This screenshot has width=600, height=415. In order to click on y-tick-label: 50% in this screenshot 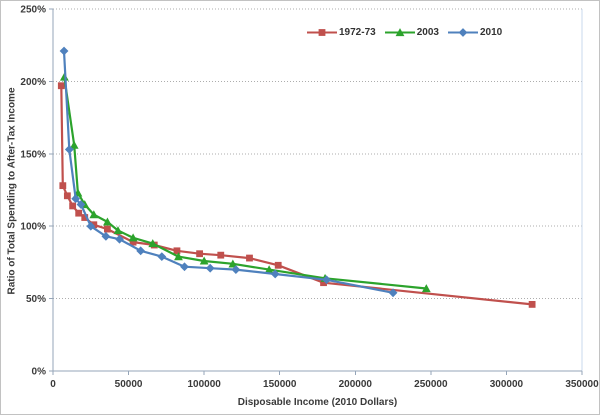, I will do `click(36, 299)`.